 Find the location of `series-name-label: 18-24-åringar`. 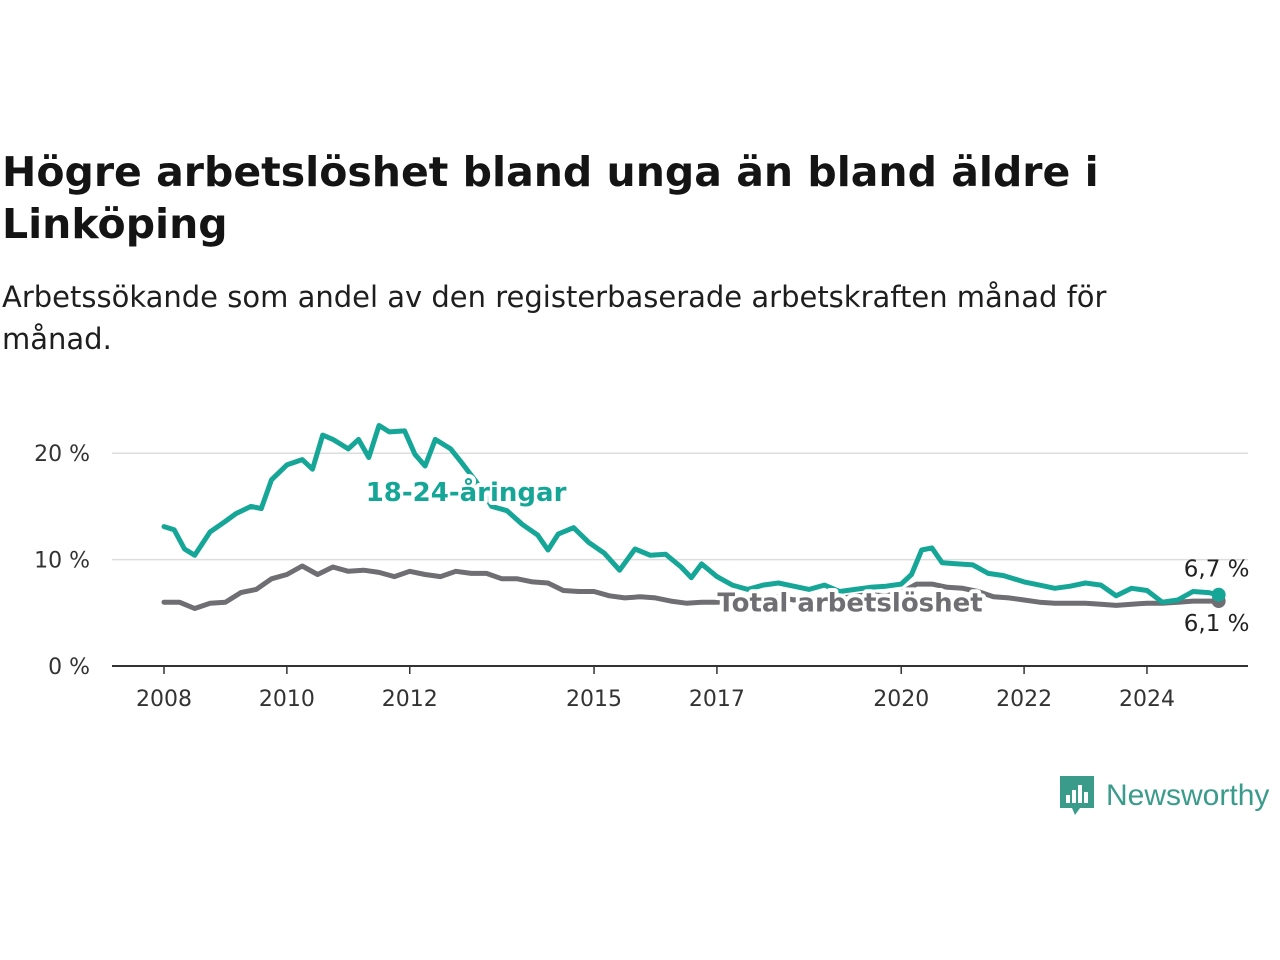

series-name-label: 18-24-åringar is located at coordinates (466, 492).